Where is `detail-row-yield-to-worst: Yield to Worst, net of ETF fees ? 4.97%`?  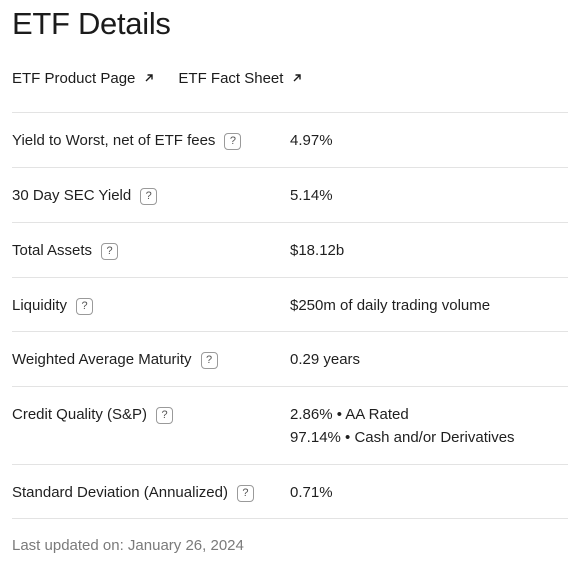
detail-row-yield-to-worst: Yield to Worst, net of ETF fees ? 4.97% is located at coordinates (290, 139).